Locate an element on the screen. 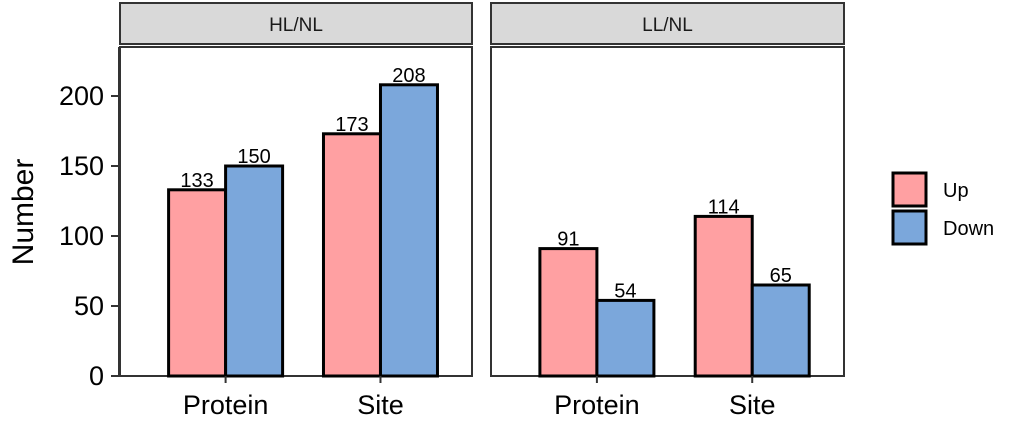 This screenshot has height=426, width=1014. bar-value-label: 65 is located at coordinates (781, 276).